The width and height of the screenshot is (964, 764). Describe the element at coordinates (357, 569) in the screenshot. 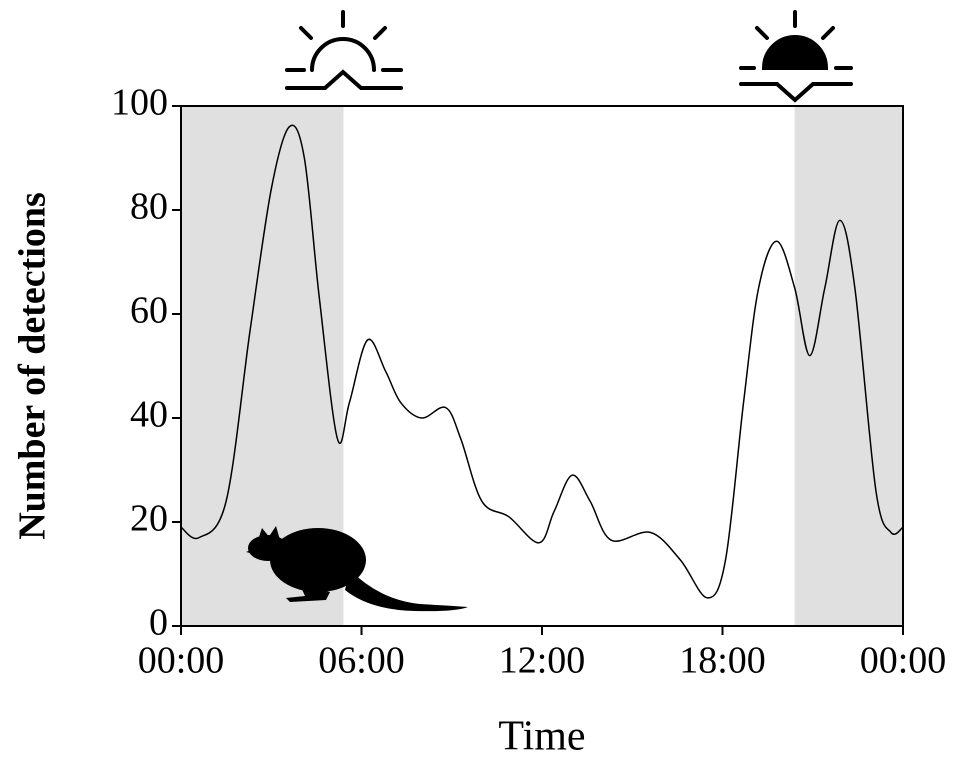

I see `kangaroo-icon` at that location.